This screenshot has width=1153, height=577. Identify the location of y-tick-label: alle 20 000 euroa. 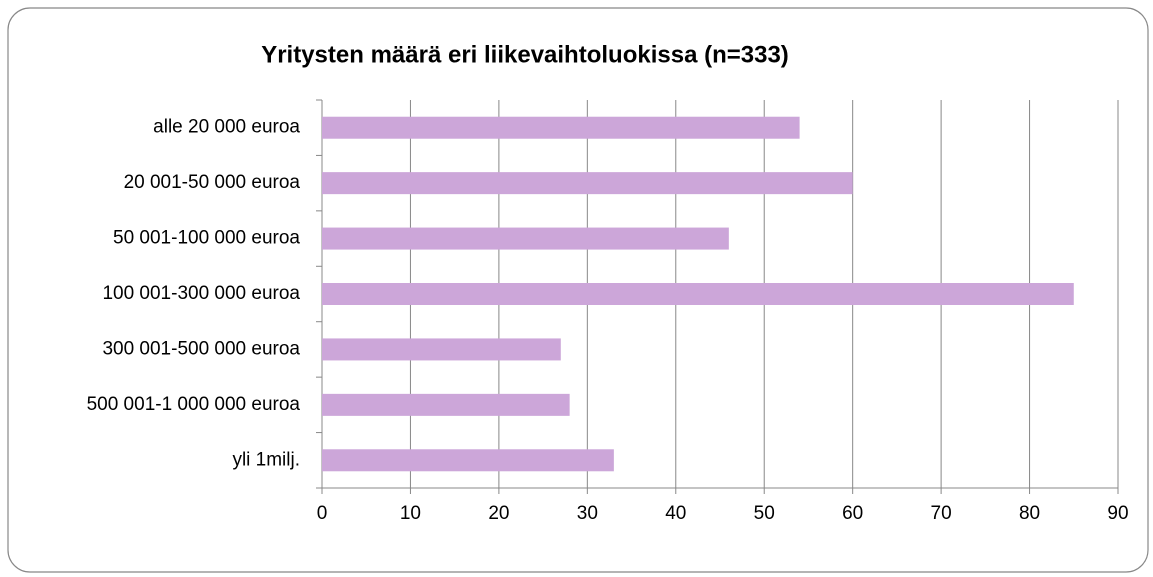
(226, 127).